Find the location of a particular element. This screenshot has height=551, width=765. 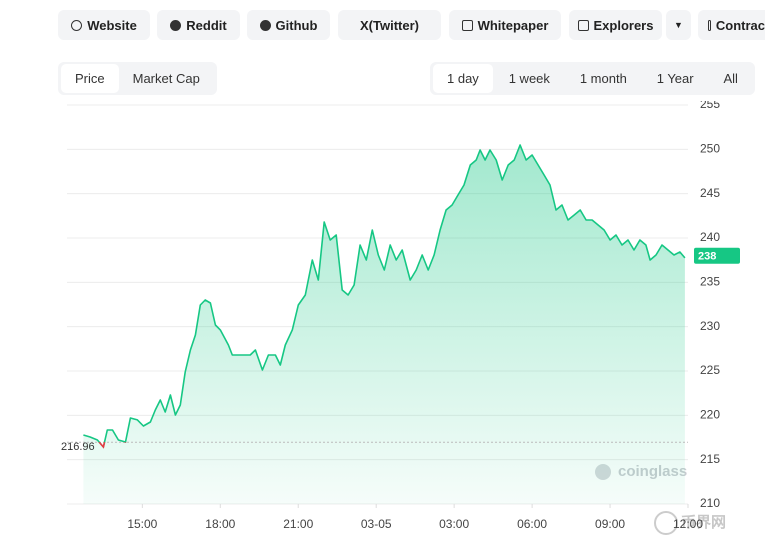

x-tick-label: 21:00 is located at coordinates (298, 524).